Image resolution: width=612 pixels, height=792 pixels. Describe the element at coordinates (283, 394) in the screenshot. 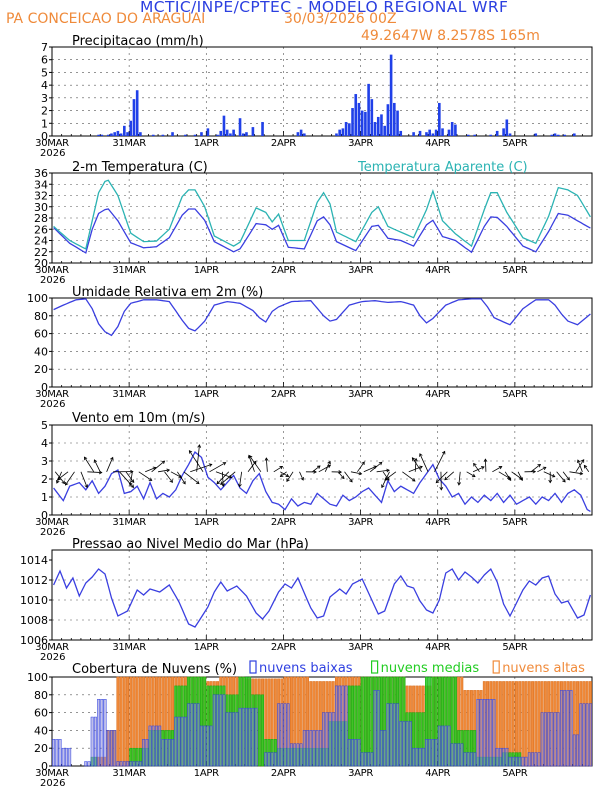

I see `x-tick-label: 2APR` at that location.